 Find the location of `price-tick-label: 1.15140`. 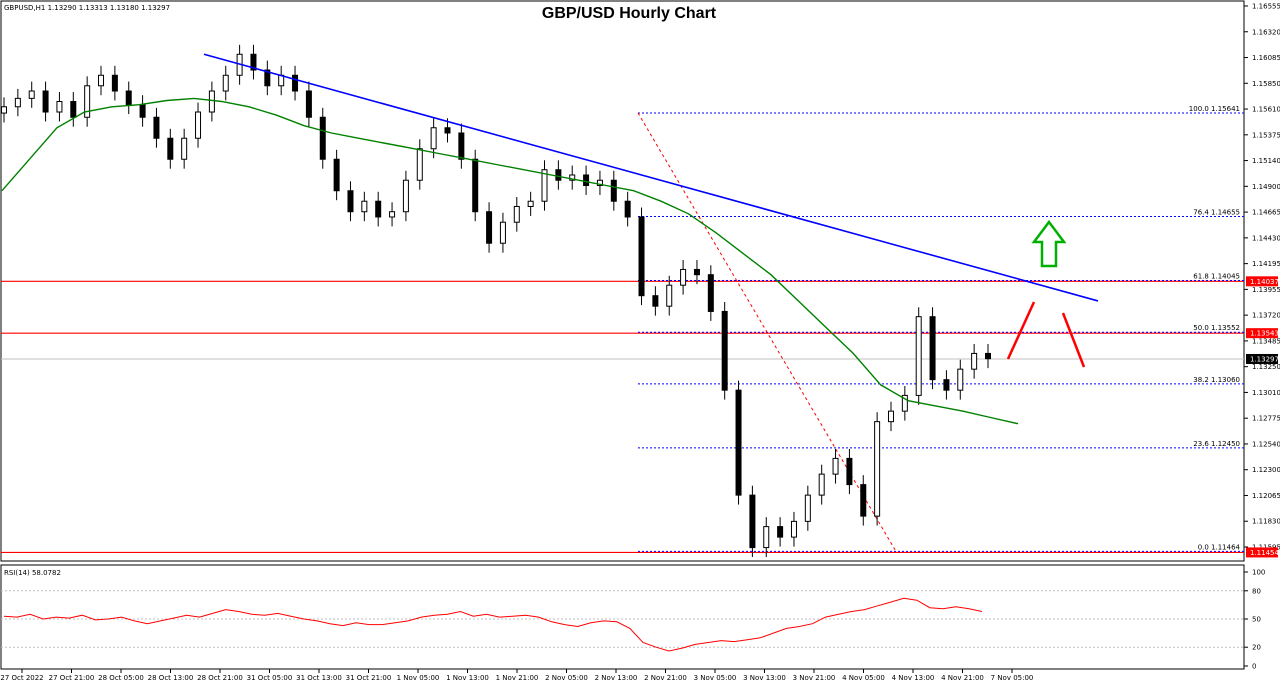

price-tick-label: 1.15140 is located at coordinates (1266, 161).